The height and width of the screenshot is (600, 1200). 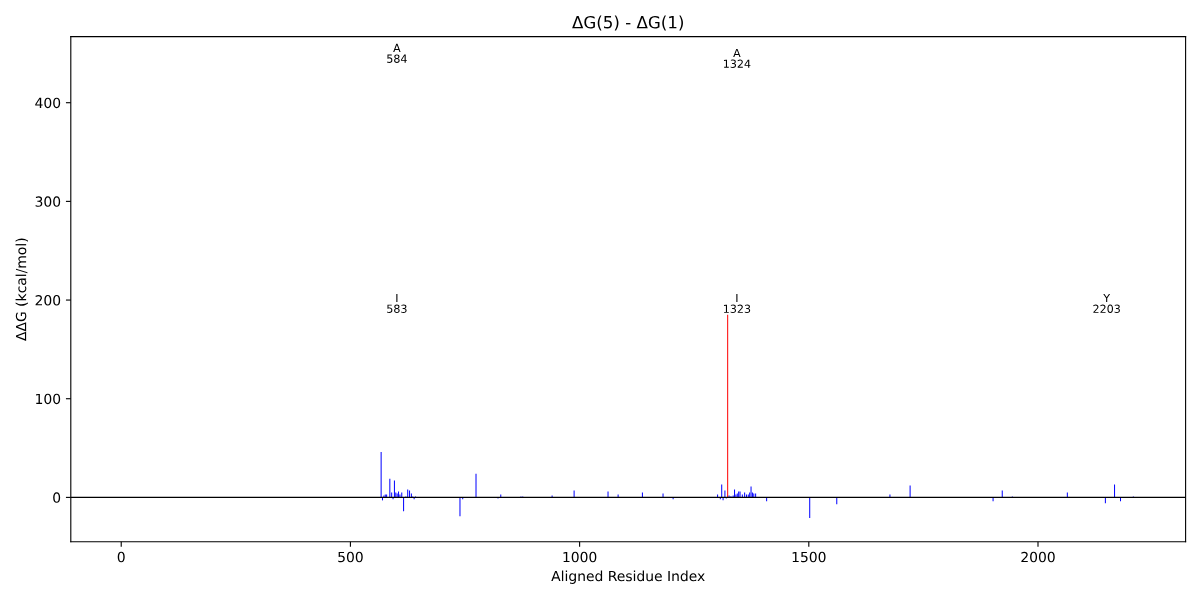 What do you see at coordinates (121, 557) in the screenshot?
I see `x-tick-label: 0` at bounding box center [121, 557].